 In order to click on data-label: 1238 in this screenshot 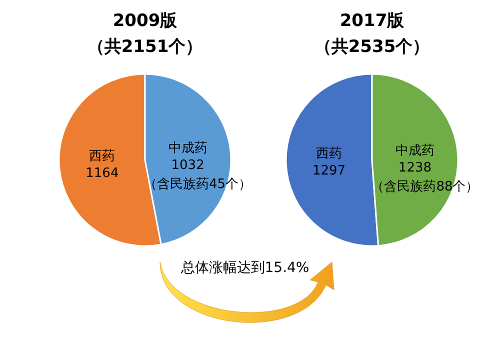, I will do `click(415, 168)`.